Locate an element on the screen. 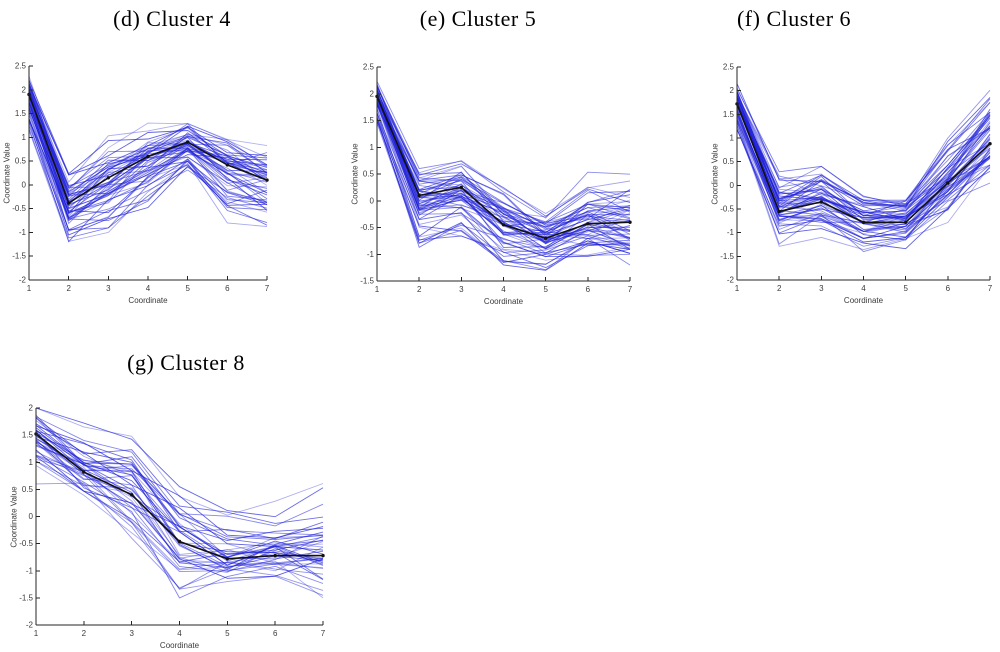 The image size is (1000, 652). panel-title-cluster-8: (g) Cluster 8 is located at coordinates (186, 362).